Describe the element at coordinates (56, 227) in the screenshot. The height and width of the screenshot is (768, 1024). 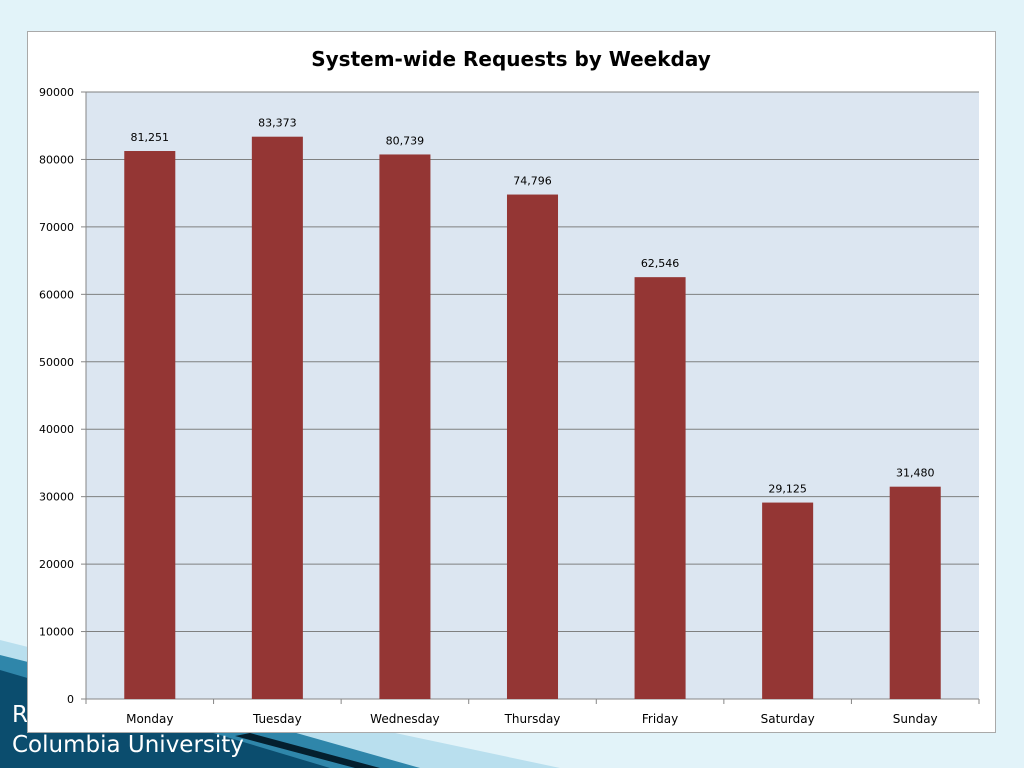
I see `y-tick-label: 70000` at that location.